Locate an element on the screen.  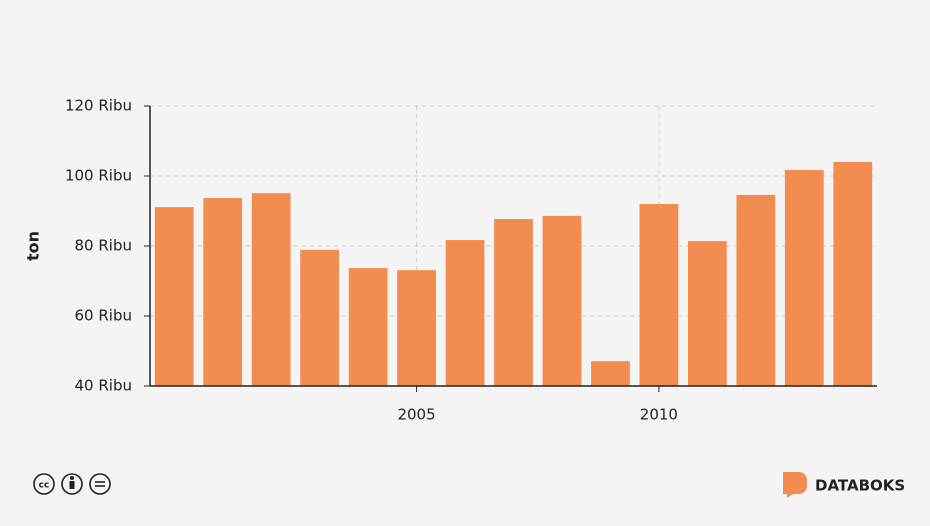
y-axis-label: ton is located at coordinates (33, 246).